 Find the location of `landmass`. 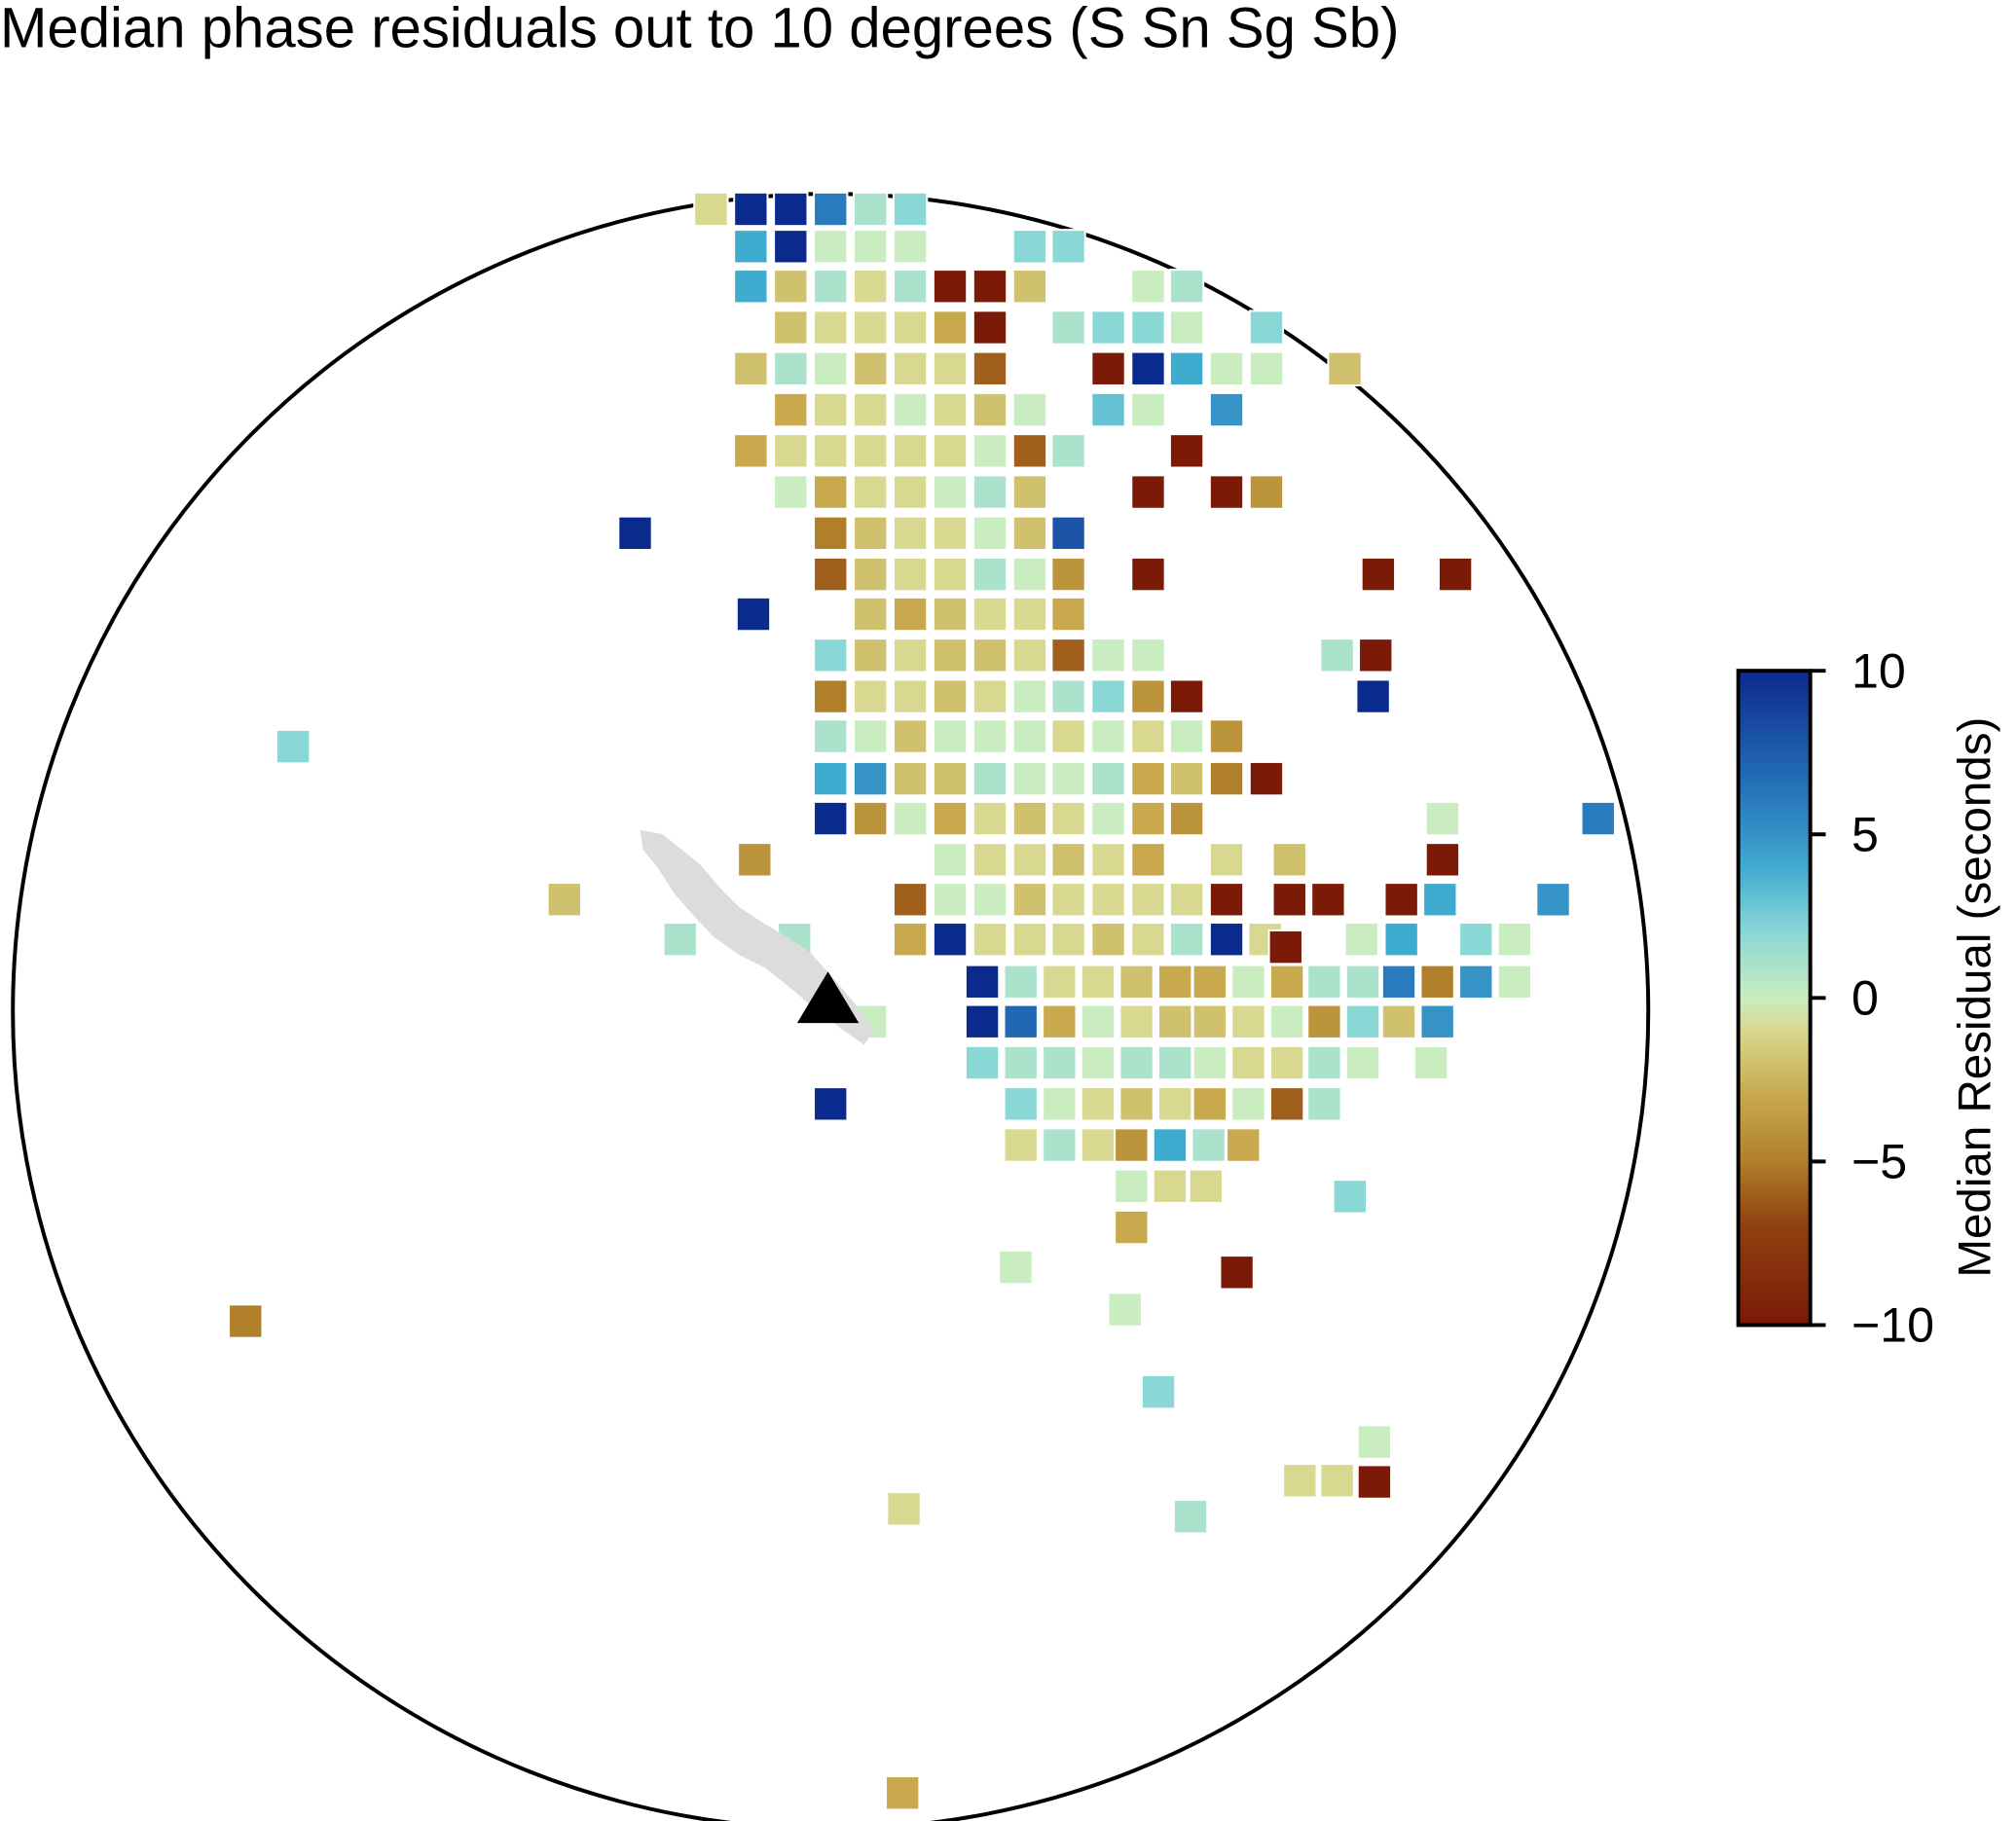

landmass is located at coordinates (757, 937).